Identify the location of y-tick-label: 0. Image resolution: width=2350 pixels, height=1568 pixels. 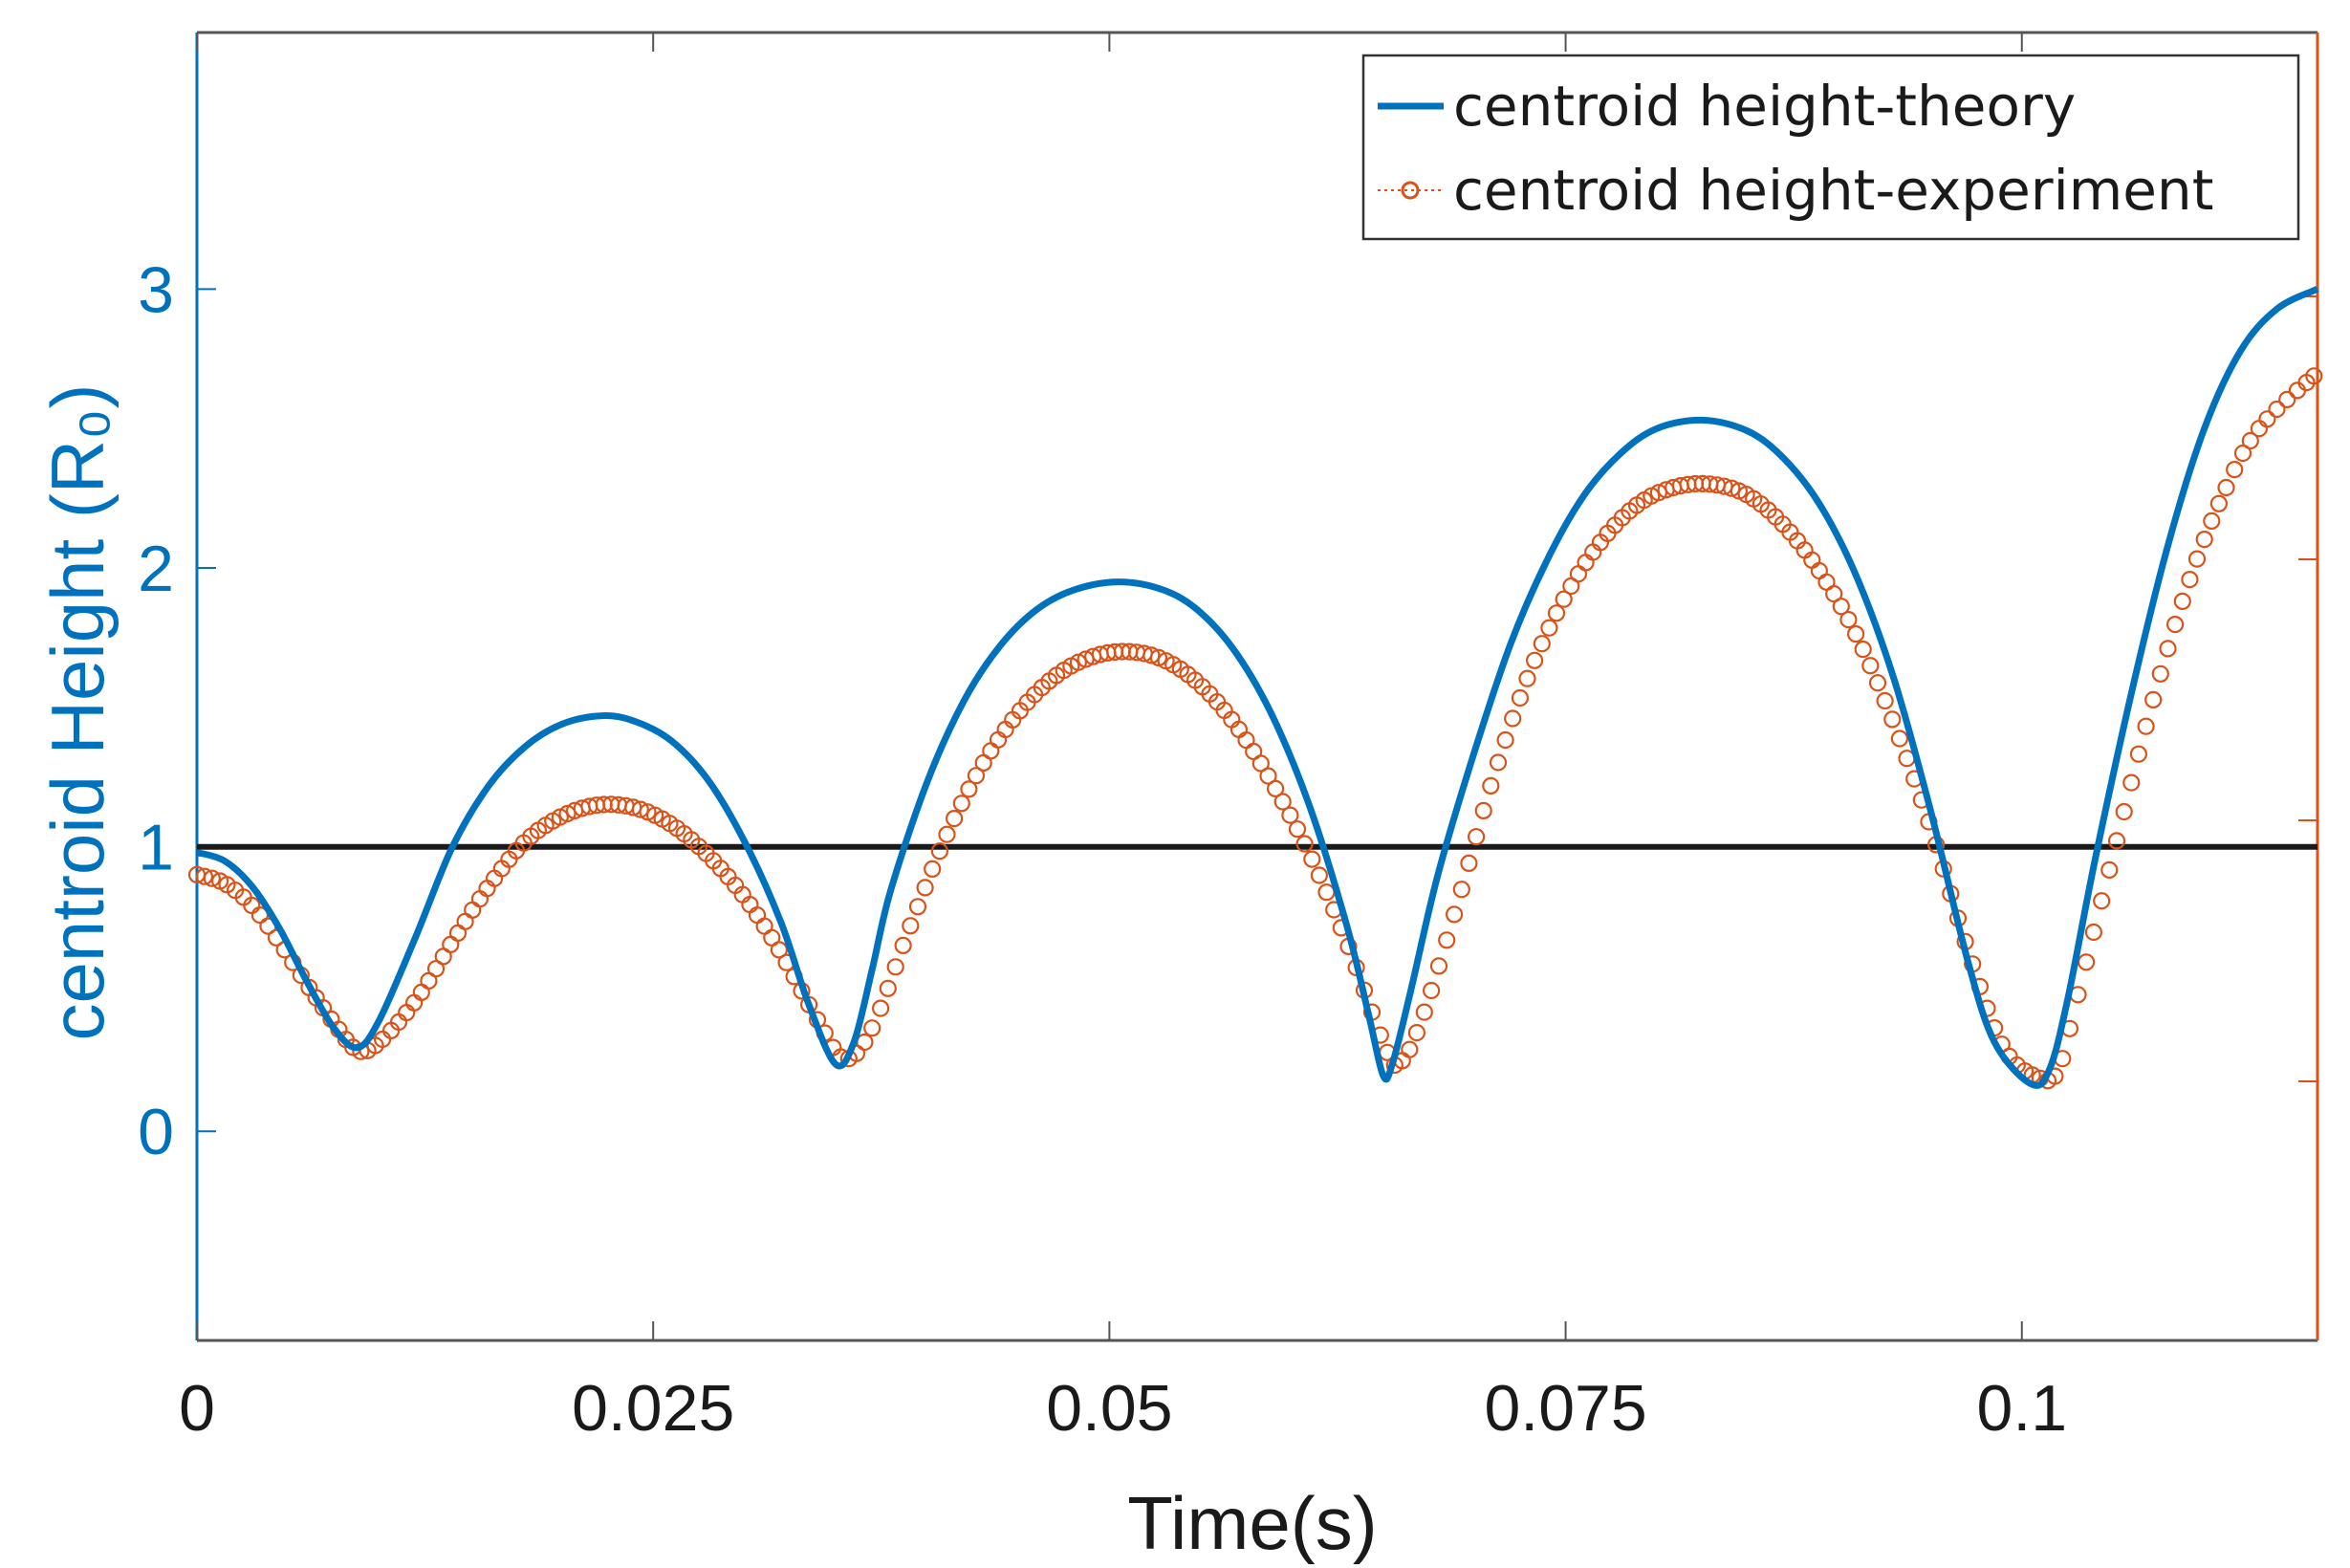
(156, 1132).